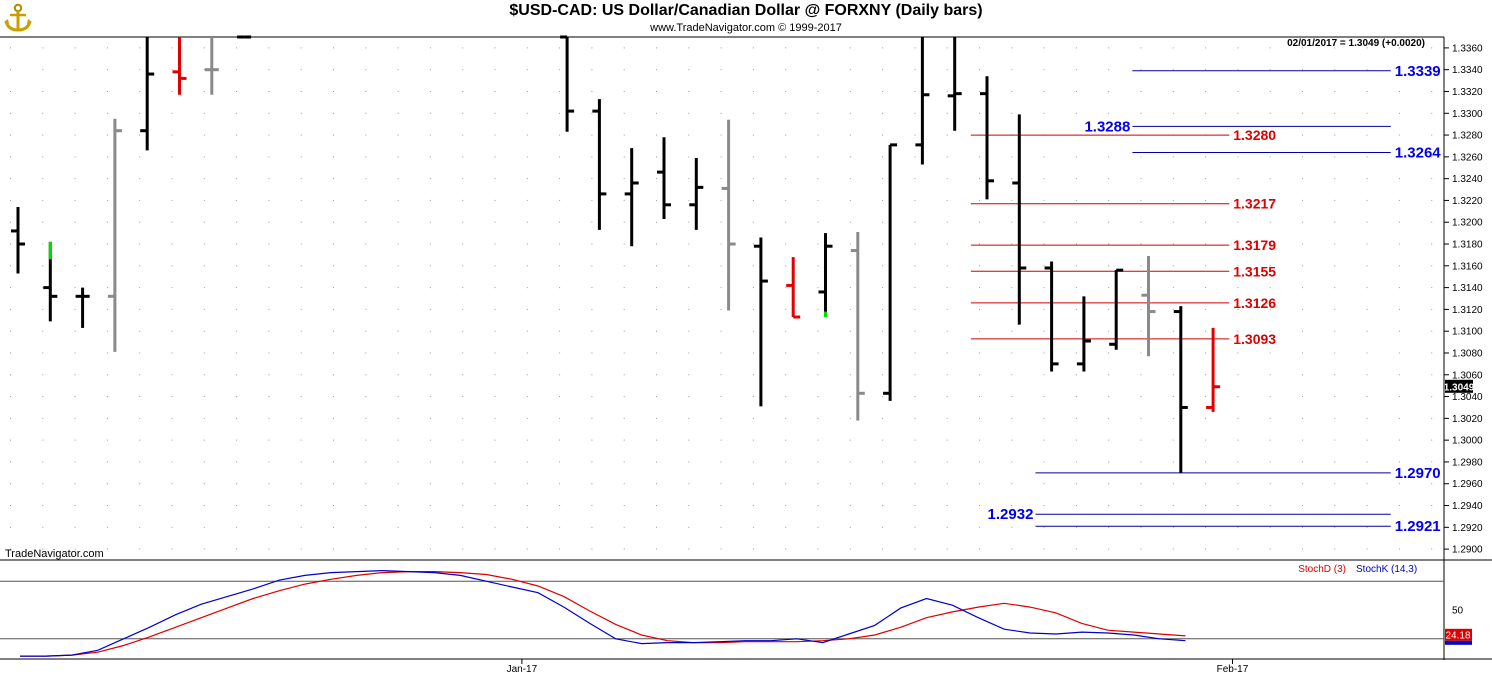 The width and height of the screenshot is (1492, 677). I want to click on price-tick-label: 1.3100, so click(1467, 332).